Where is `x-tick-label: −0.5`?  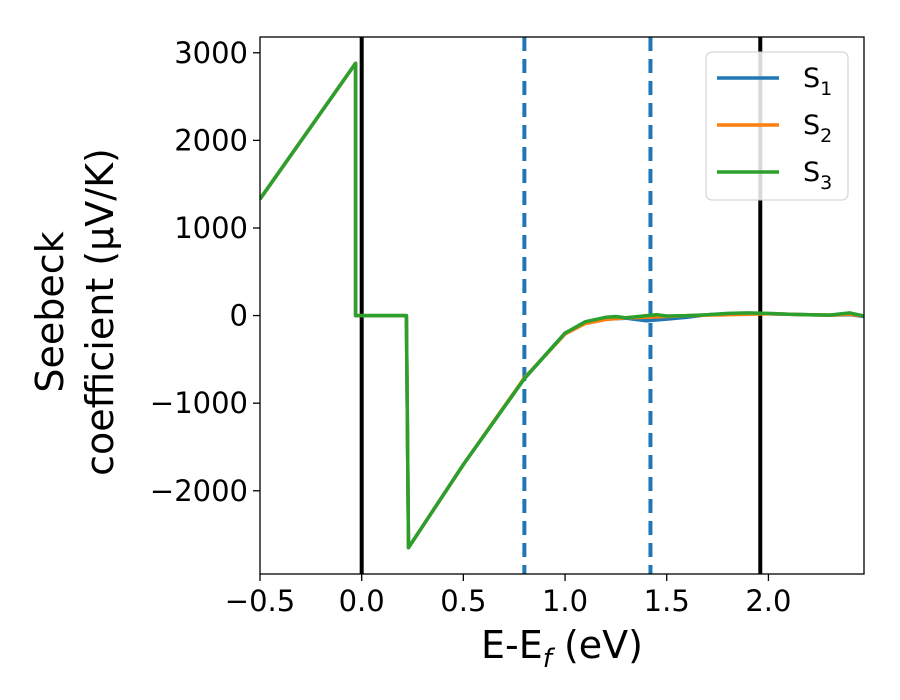
x-tick-label: −0.5 is located at coordinates (260, 601).